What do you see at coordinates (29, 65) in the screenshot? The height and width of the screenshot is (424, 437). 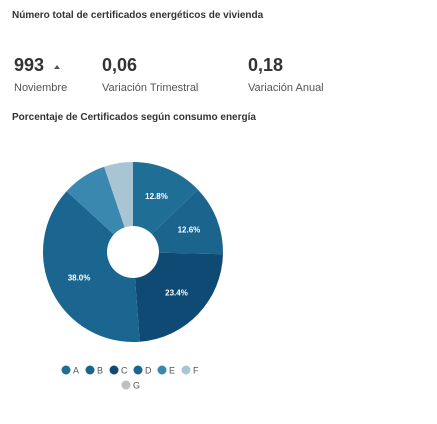 I see `kpi-value: 993` at bounding box center [29, 65].